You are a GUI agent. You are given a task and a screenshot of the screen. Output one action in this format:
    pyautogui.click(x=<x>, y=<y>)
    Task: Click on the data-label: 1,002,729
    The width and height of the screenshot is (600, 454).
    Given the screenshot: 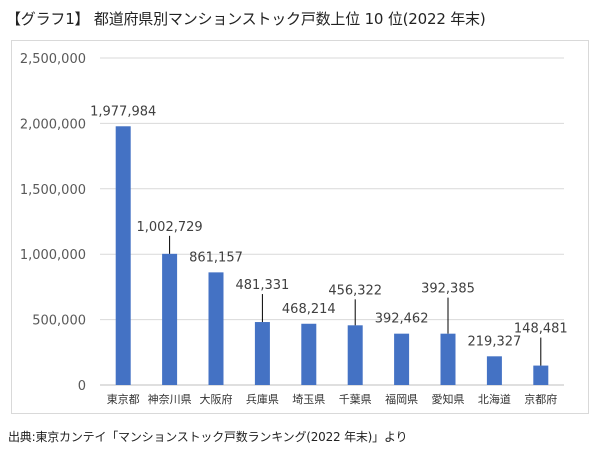 What is the action you would take?
    pyautogui.click(x=170, y=227)
    